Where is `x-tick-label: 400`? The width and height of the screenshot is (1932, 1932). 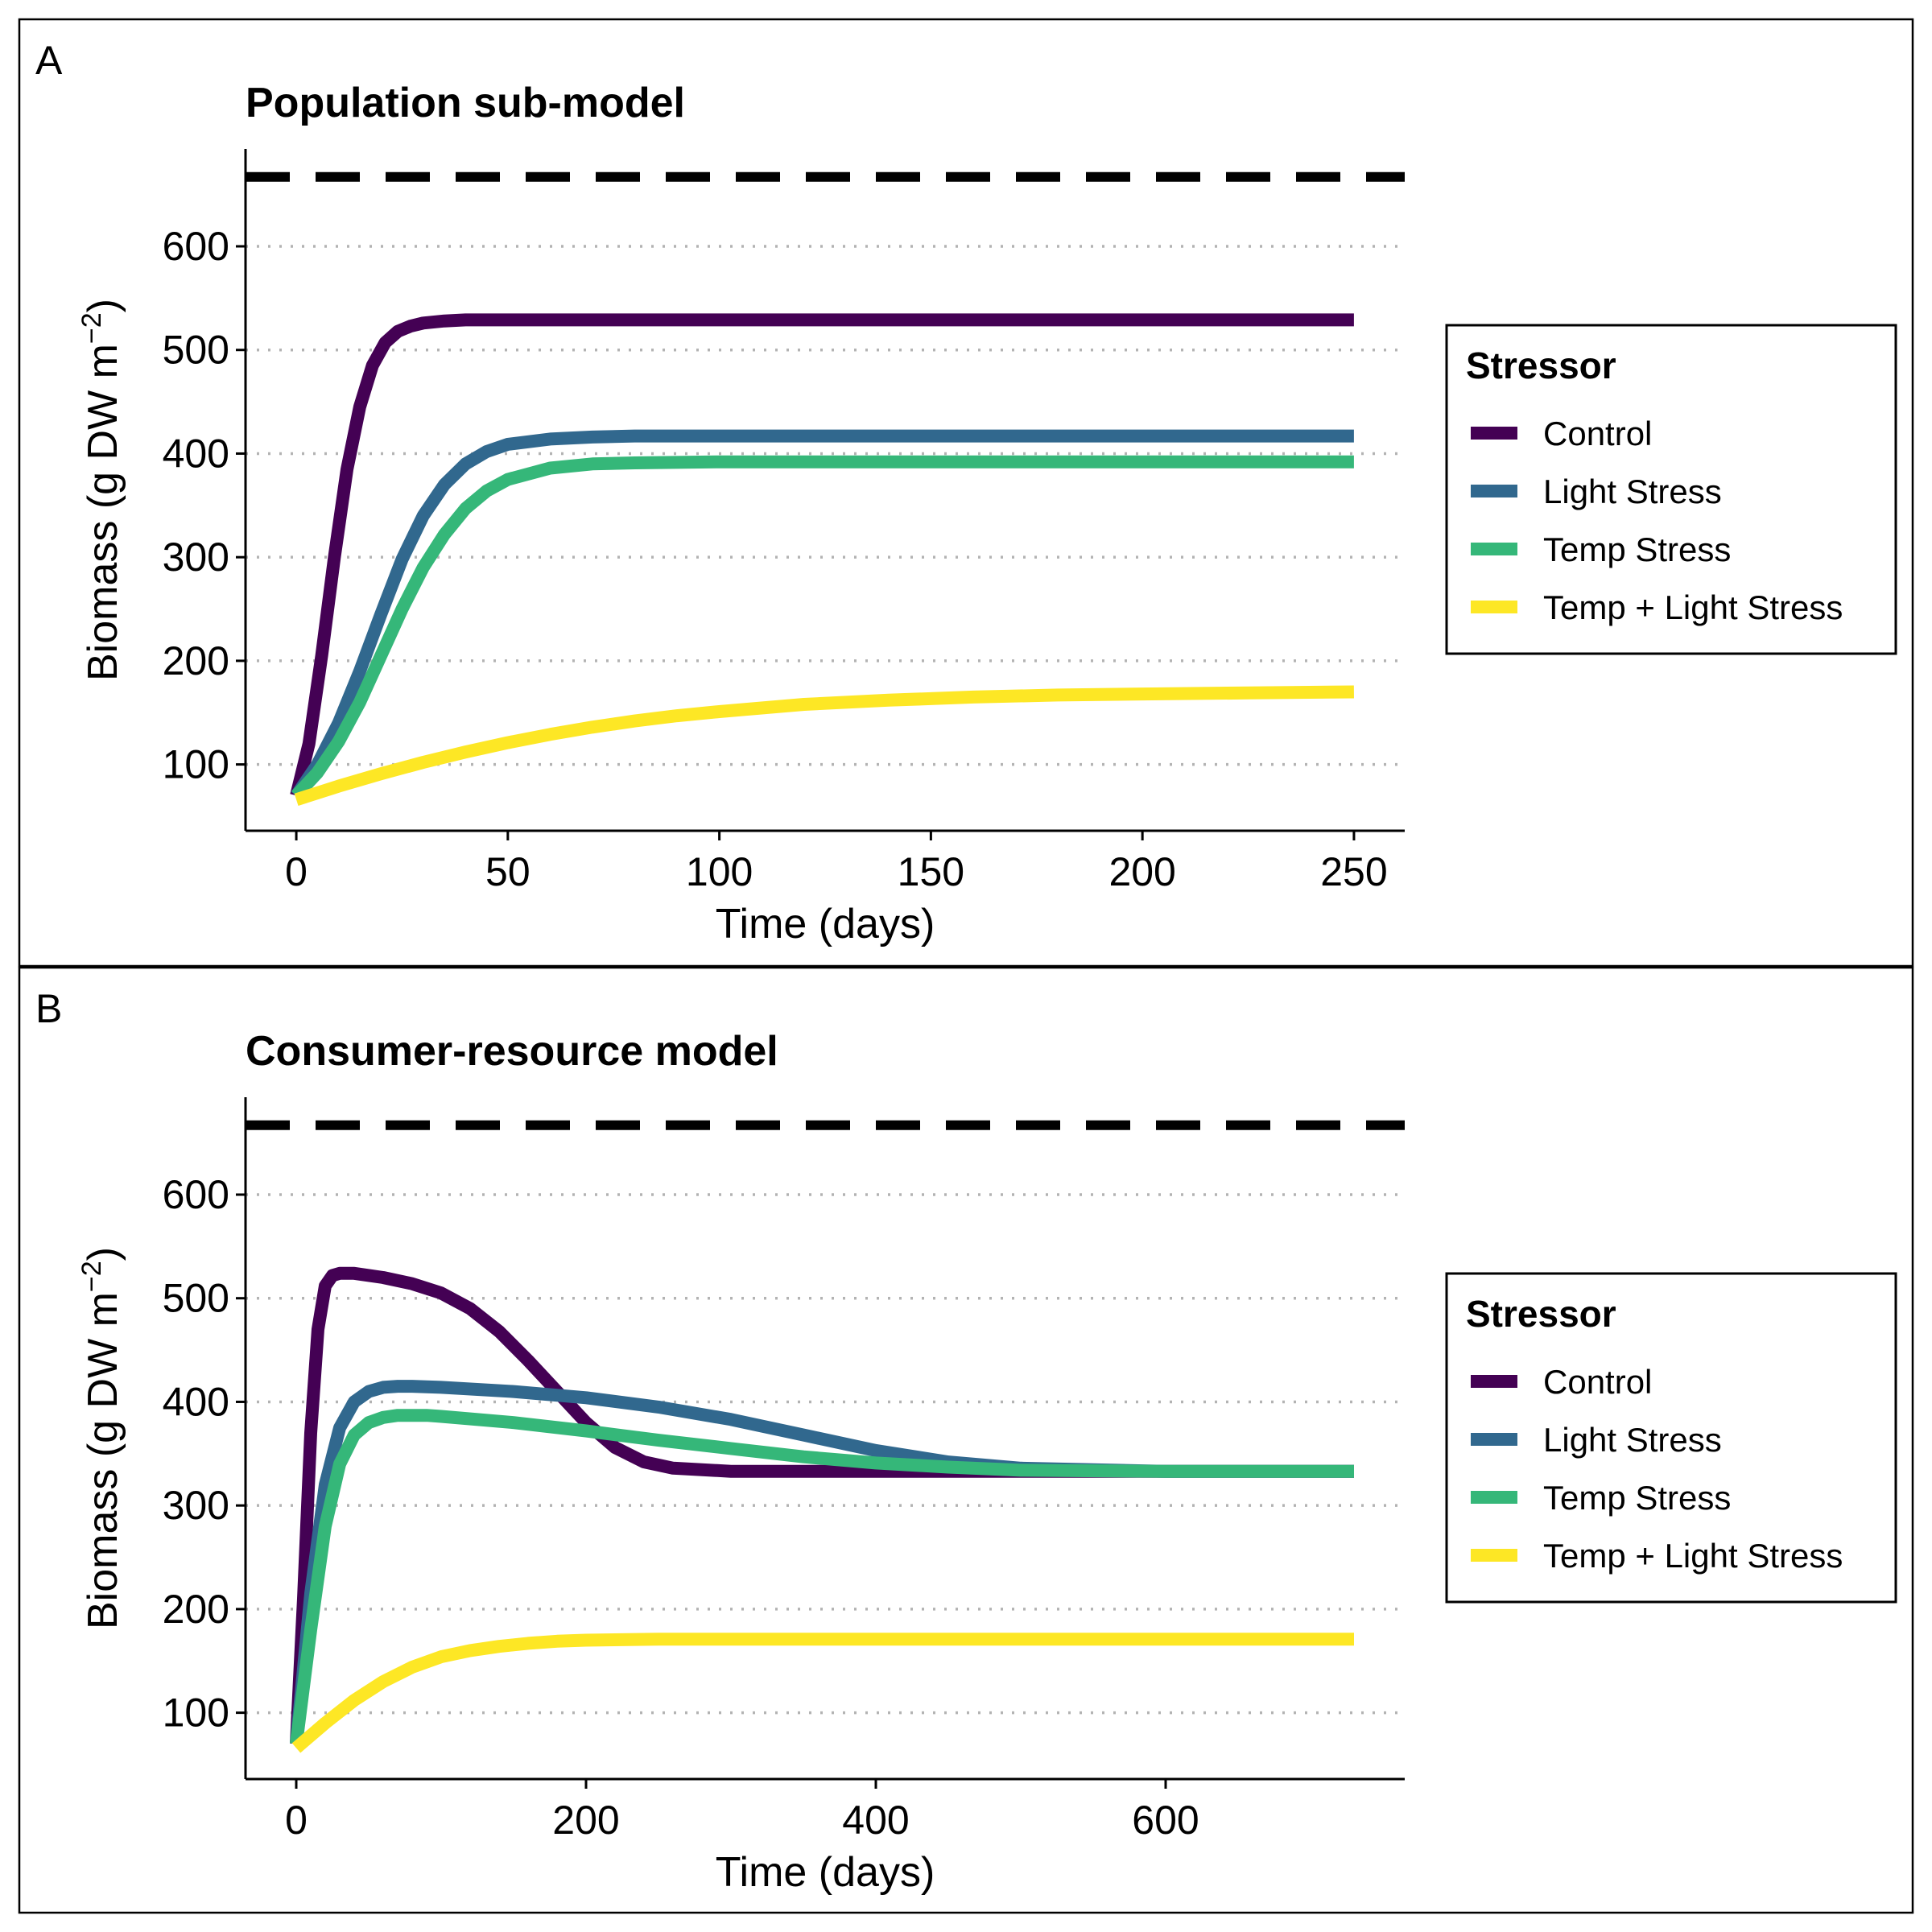 x-tick-label: 400 is located at coordinates (875, 1820).